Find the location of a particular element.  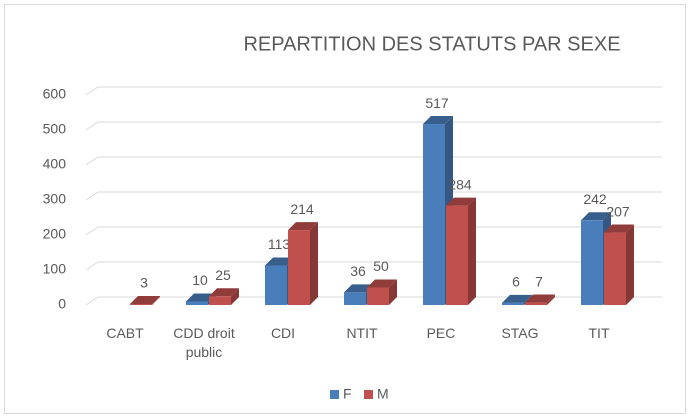

y-tick-label: 400 is located at coordinates (55, 164).